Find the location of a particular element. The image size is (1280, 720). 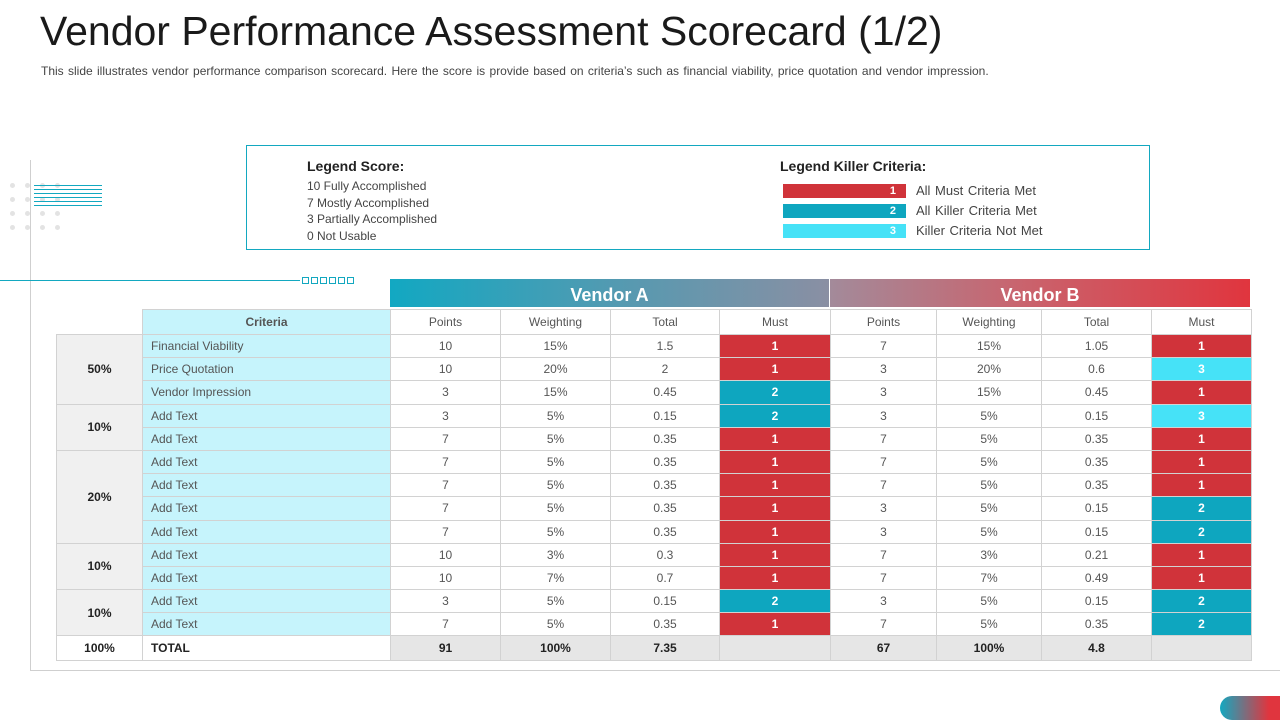

criteria-cell: Price Quotation is located at coordinates (266, 369).